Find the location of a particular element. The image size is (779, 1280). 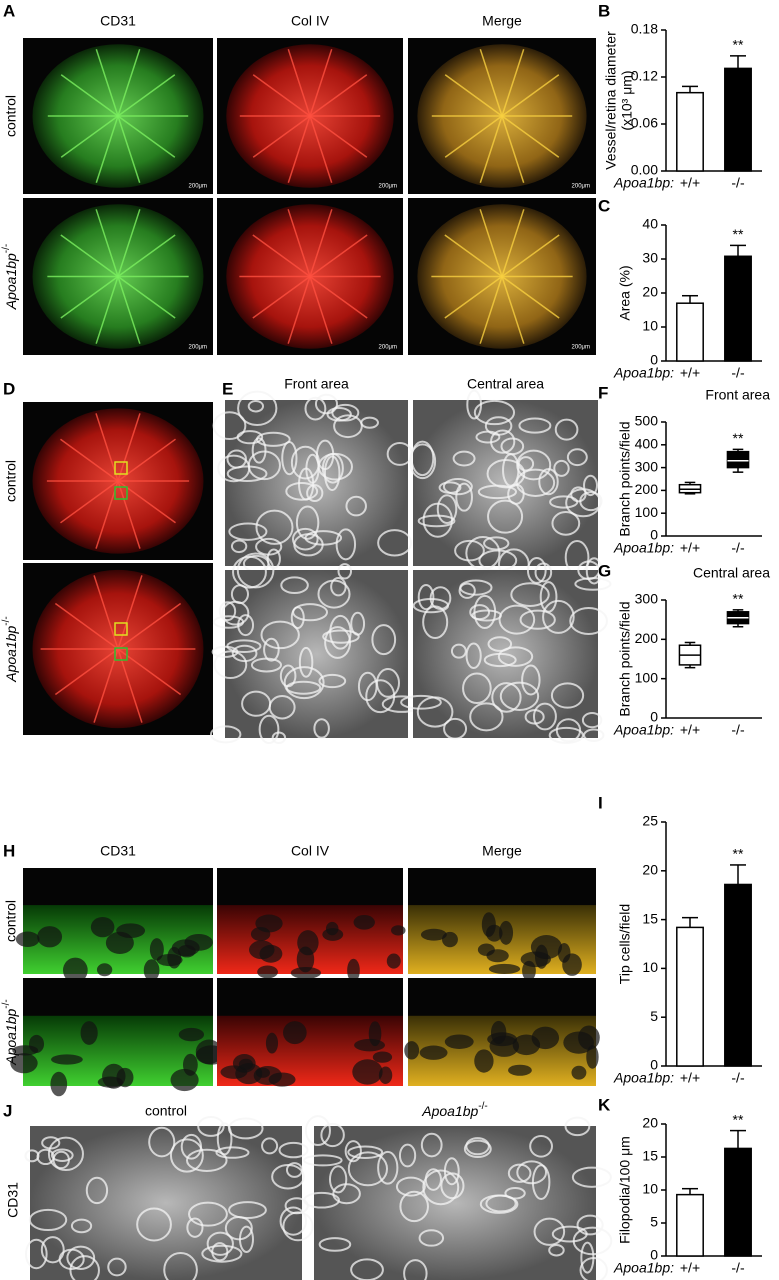

column-header-sup: -/- is located at coordinates (482, 1106).